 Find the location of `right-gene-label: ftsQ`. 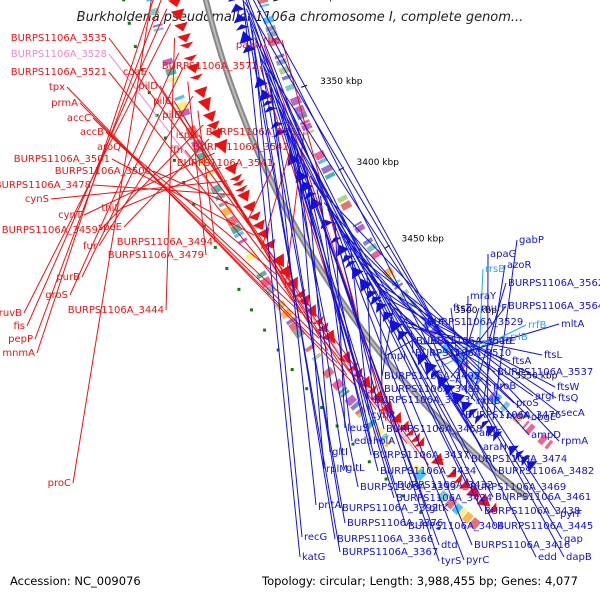

right-gene-label: ftsQ is located at coordinates (568, 398).